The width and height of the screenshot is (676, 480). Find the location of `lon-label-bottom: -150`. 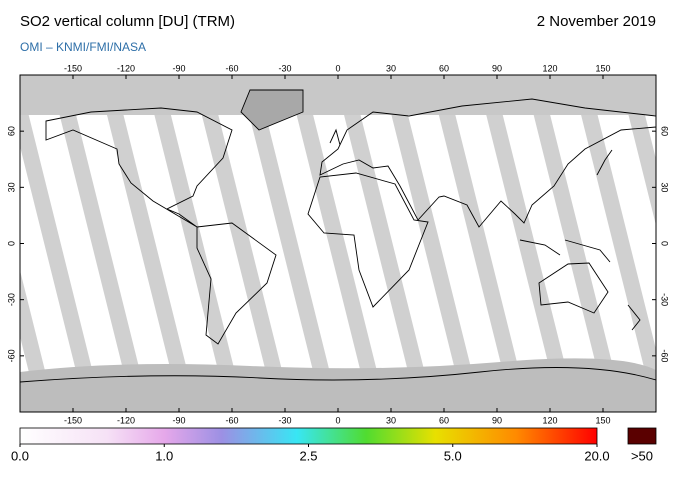

lon-label-bottom: -150 is located at coordinates (73, 420).